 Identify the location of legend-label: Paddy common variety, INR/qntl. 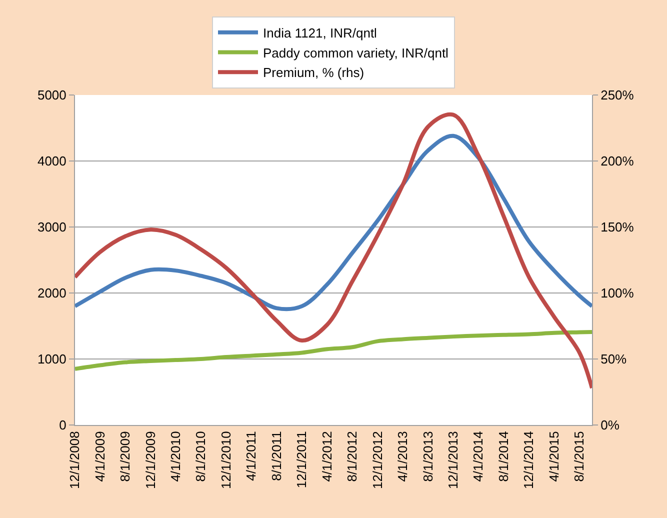
(356, 52).